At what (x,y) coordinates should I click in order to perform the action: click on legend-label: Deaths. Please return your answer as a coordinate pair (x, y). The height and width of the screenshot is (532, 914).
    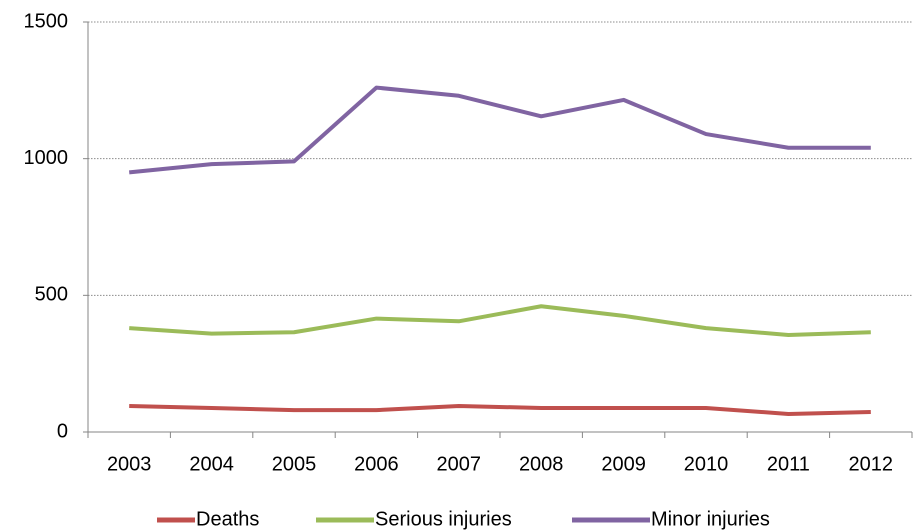
    Looking at the image, I should click on (227, 519).